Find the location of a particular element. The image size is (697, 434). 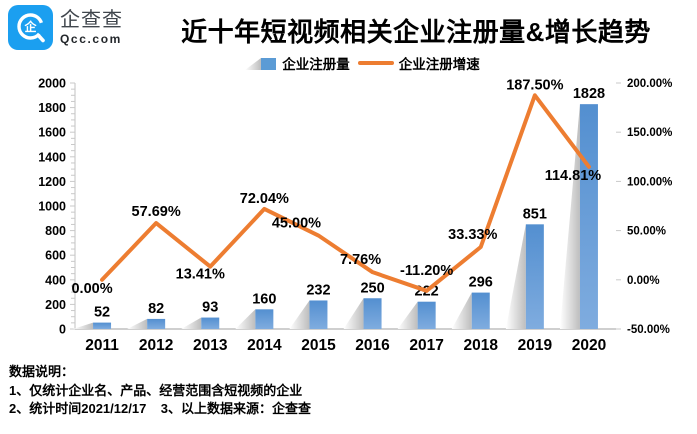

left-axis-label: 600 is located at coordinates (55, 256).